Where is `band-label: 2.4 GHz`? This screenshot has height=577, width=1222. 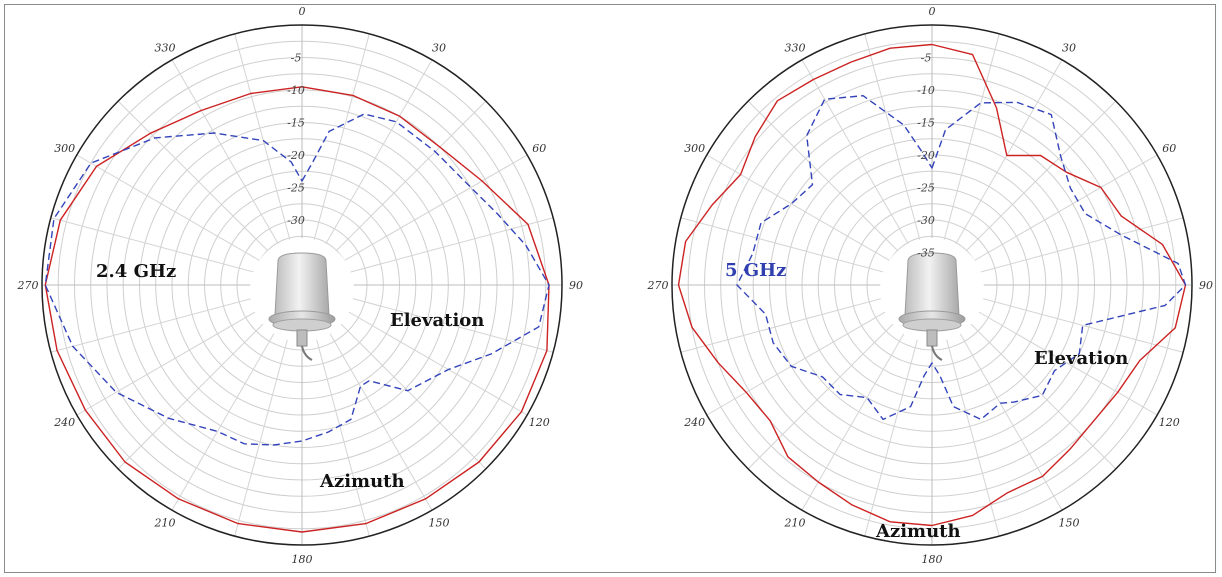 band-label: 2.4 GHz is located at coordinates (136, 271).